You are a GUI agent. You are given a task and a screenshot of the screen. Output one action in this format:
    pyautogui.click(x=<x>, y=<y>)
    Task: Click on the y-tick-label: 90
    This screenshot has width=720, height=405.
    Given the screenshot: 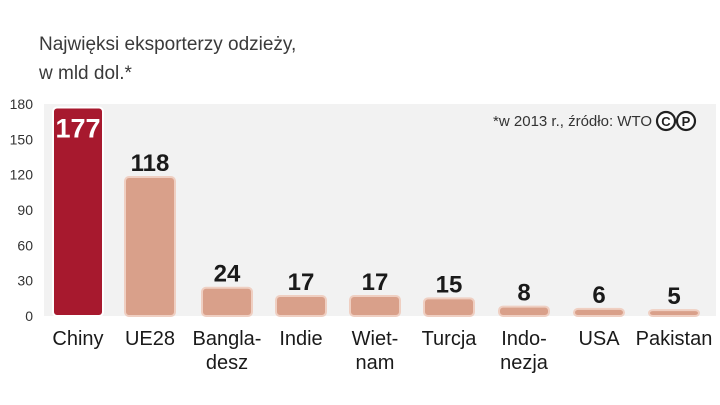 What is the action you would take?
    pyautogui.click(x=25, y=210)
    